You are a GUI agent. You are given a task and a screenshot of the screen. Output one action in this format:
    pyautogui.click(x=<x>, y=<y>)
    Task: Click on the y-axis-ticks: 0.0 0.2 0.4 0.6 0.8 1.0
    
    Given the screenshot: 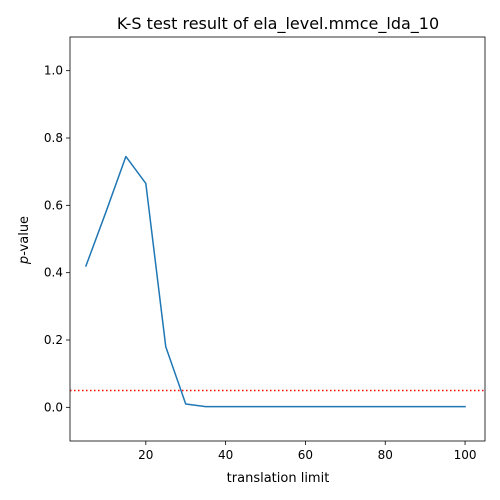 What is the action you would take?
    pyautogui.click(x=57, y=239)
    